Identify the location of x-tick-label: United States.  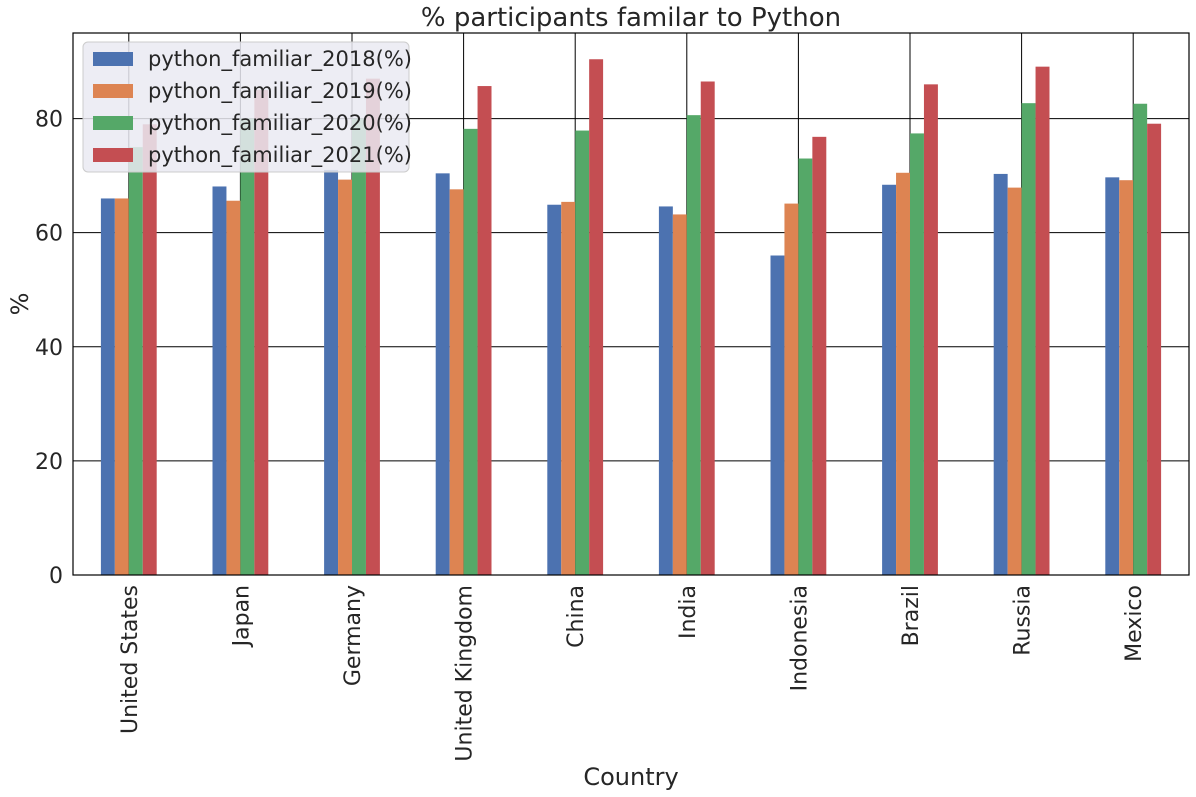
(130, 659).